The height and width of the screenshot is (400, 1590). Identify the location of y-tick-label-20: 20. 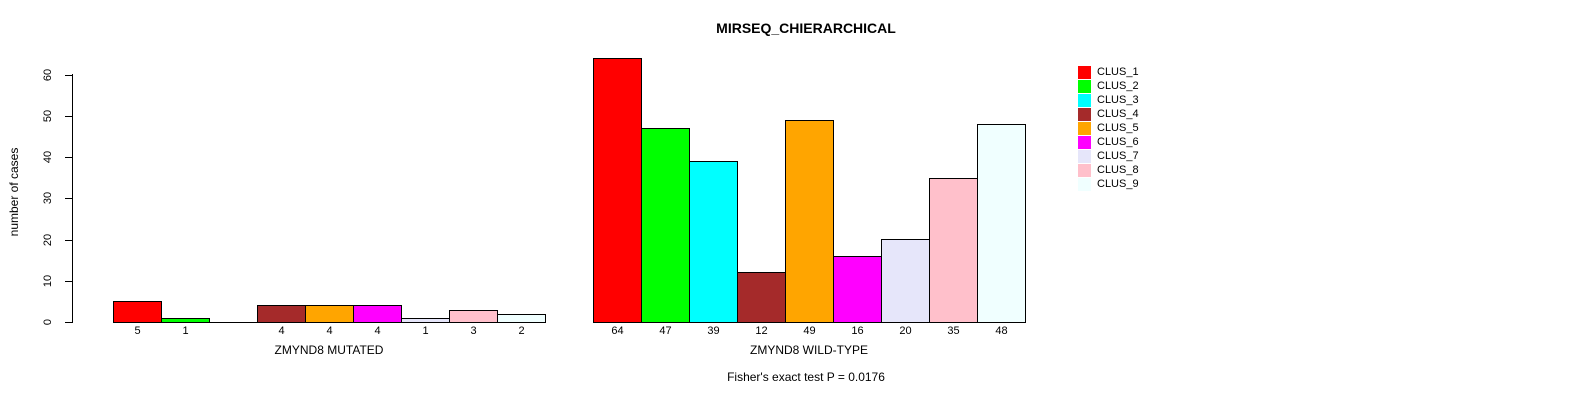
(48, 240).